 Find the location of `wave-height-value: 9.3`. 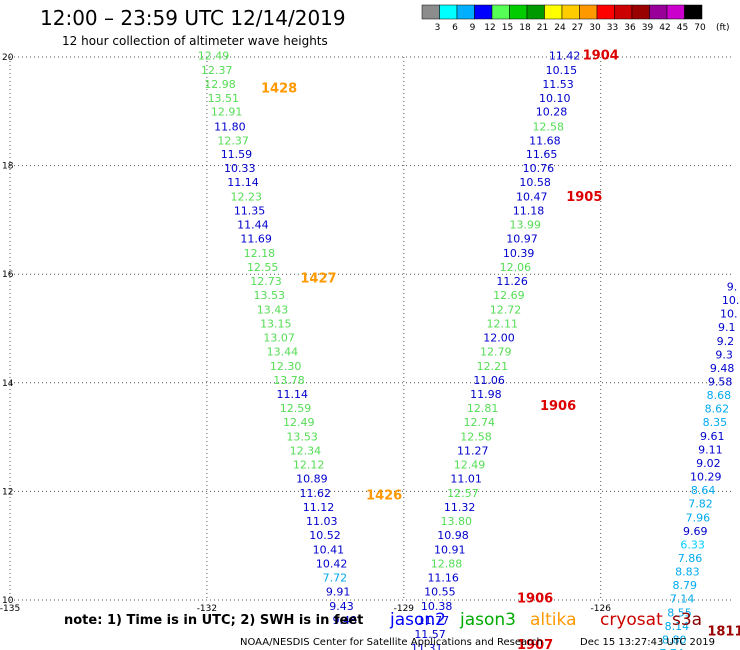

wave-height-value: 9.3 is located at coordinates (724, 354).